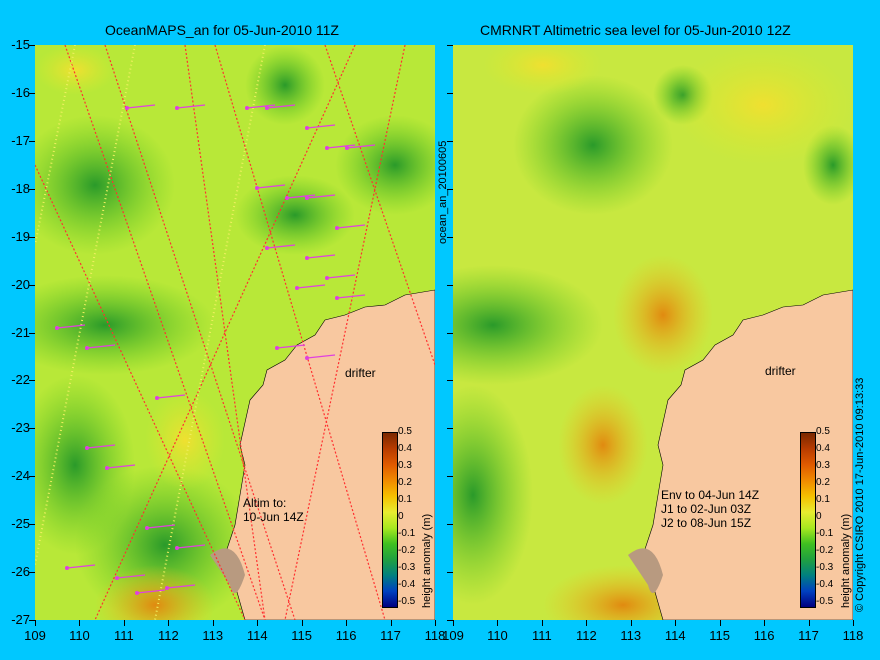 This screenshot has height=660, width=880. What do you see at coordinates (222, 30) in the screenshot?
I see `left-panel-title: OceanMAPS_an for 05-Jun-2010 11Z` at bounding box center [222, 30].